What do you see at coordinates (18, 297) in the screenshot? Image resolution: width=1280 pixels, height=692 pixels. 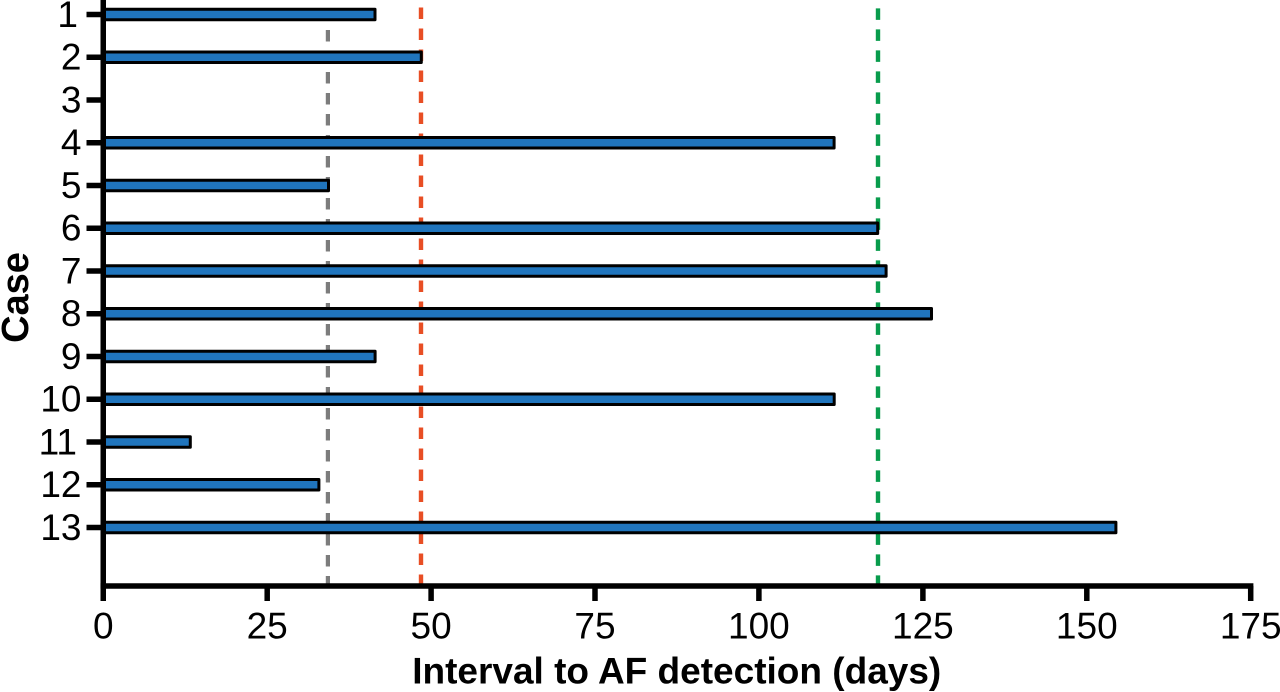 I see `svg-text: Case` at bounding box center [18, 297].